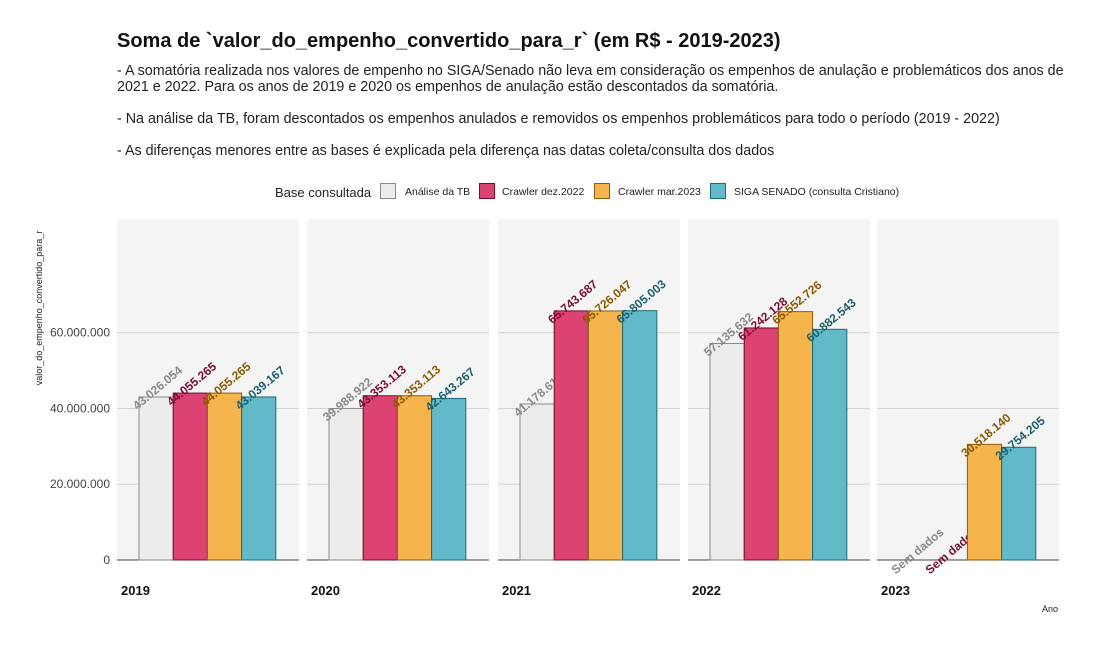  Describe the element at coordinates (80, 484) in the screenshot. I see `y-tick-label: 20.000.000` at that location.